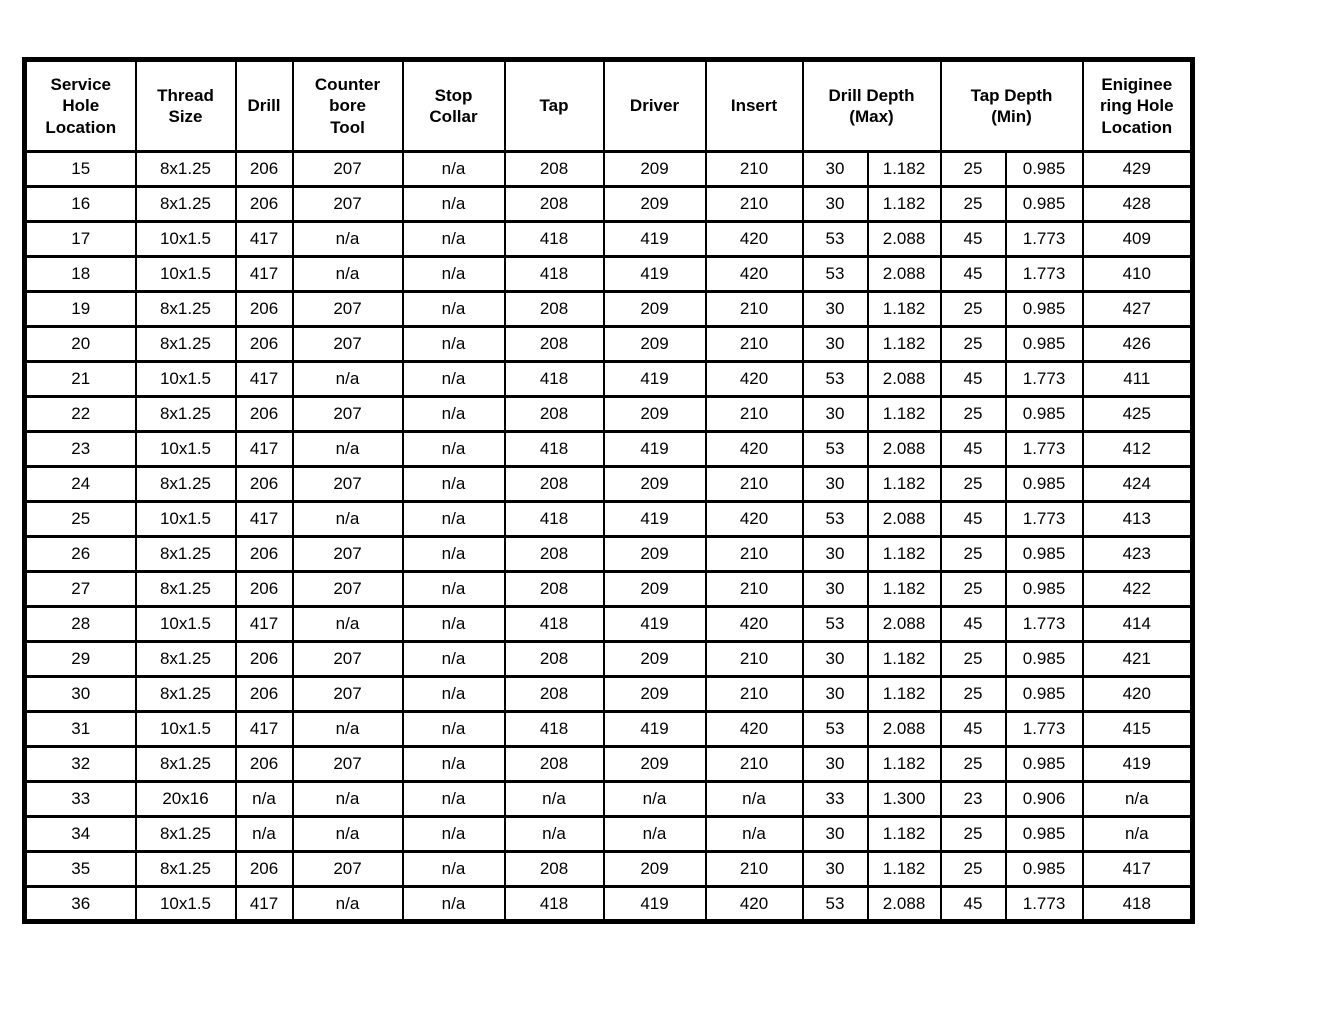 This screenshot has height=1022, width=1328. Describe the element at coordinates (80, 589) in the screenshot. I see `table-cell: 27` at that location.